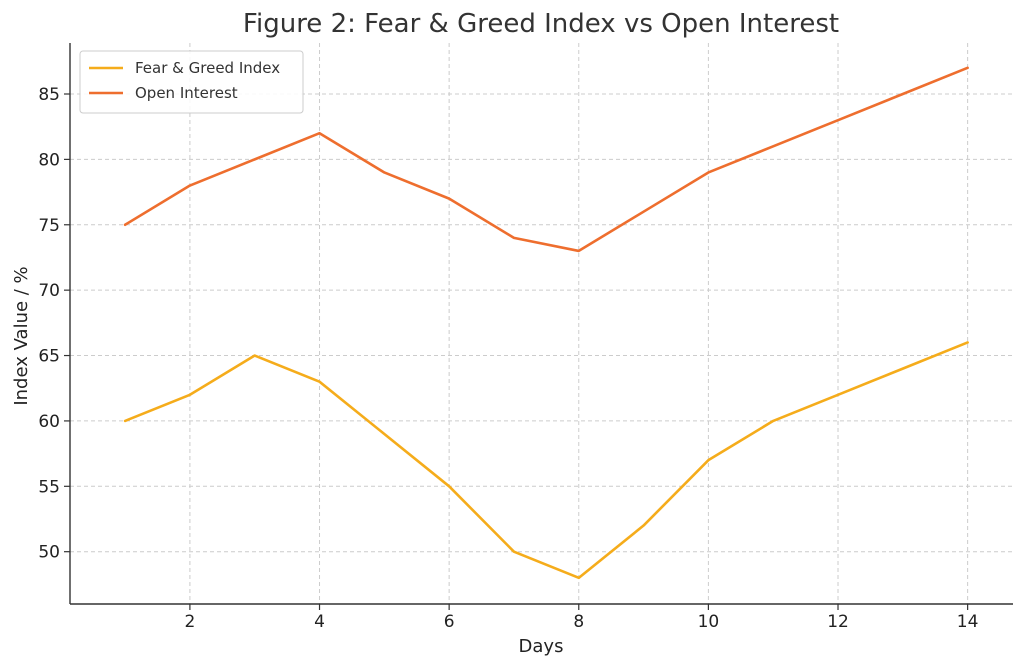 This screenshot has height=669, width=1024. I want to click on y-tick-label: 85, so click(49, 95).